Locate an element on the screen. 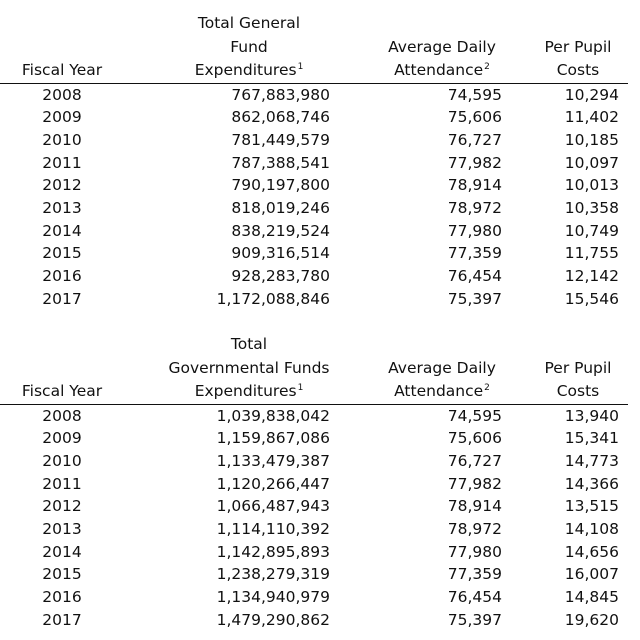 This screenshot has height=640, width=640. per-pupil-cell: 14,366 is located at coordinates (591, 483).